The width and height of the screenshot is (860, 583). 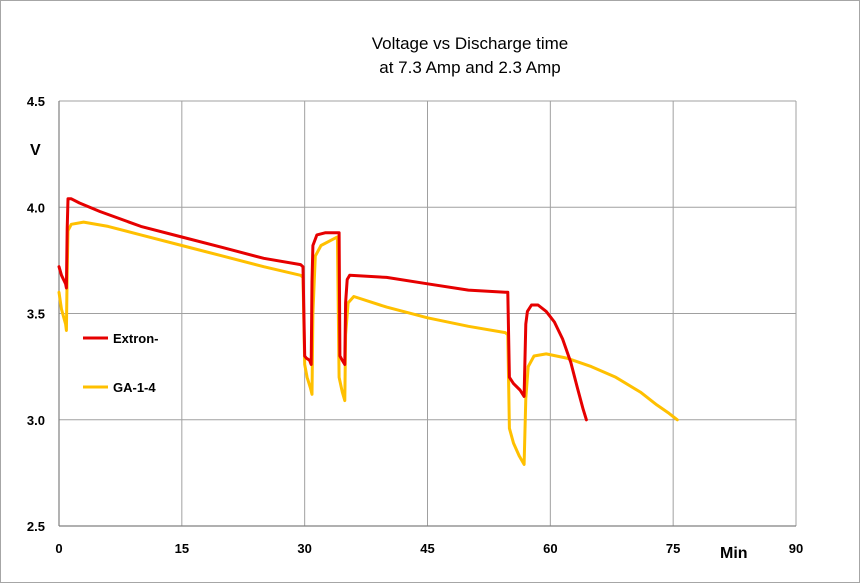 What do you see at coordinates (796, 548) in the screenshot?
I see `x-tick-label: 90` at bounding box center [796, 548].